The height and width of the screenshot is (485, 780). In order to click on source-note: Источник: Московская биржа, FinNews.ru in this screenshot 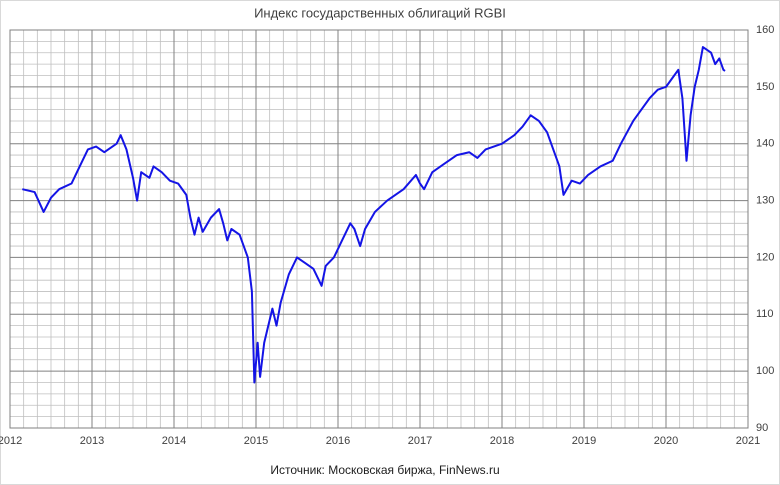, I will do `click(384, 470)`.